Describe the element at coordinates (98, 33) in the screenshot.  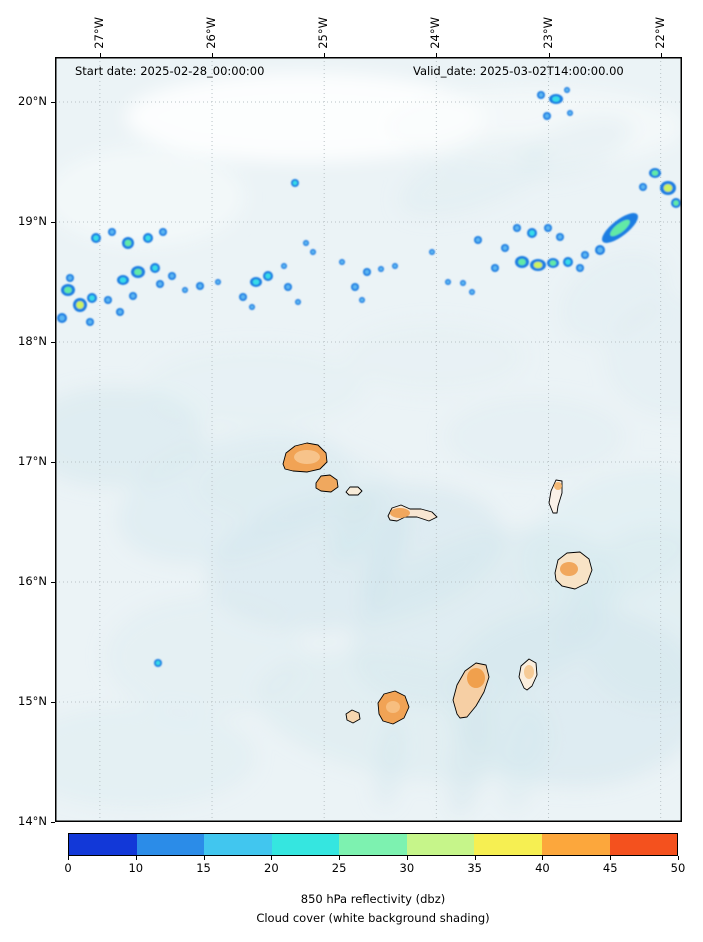
I see `x-tick-label: 27°W` at that location.